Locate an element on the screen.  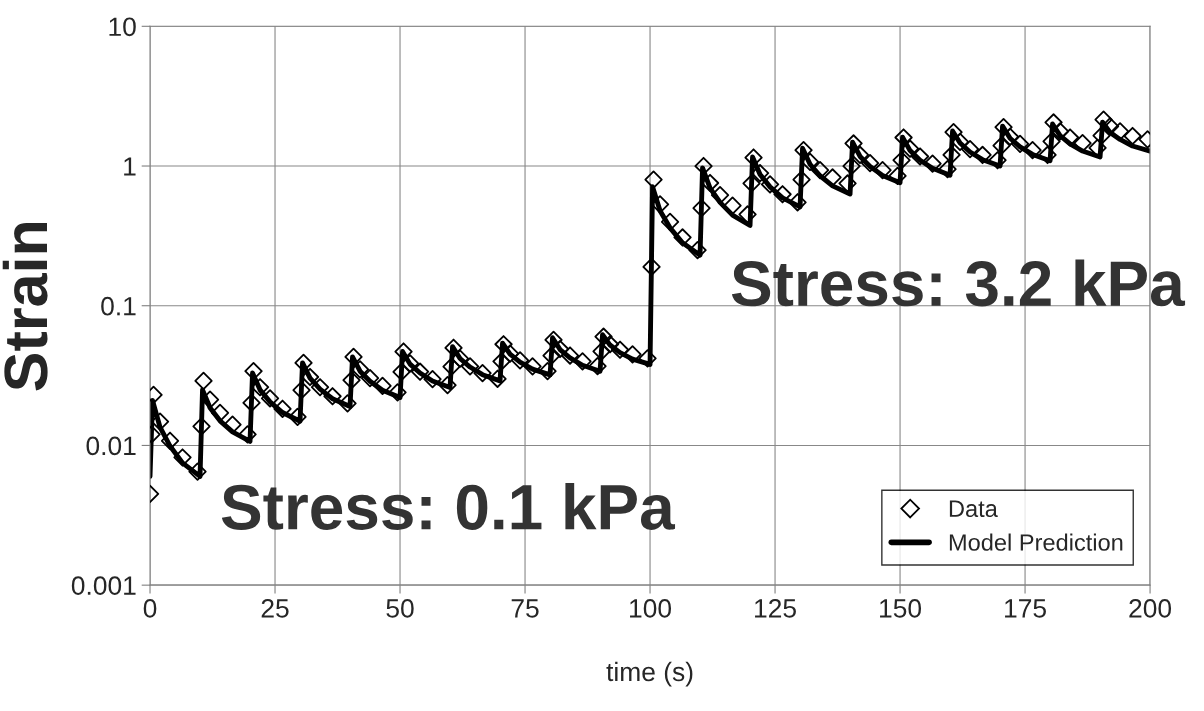
legend-label: Model Prediction is located at coordinates (1036, 542).